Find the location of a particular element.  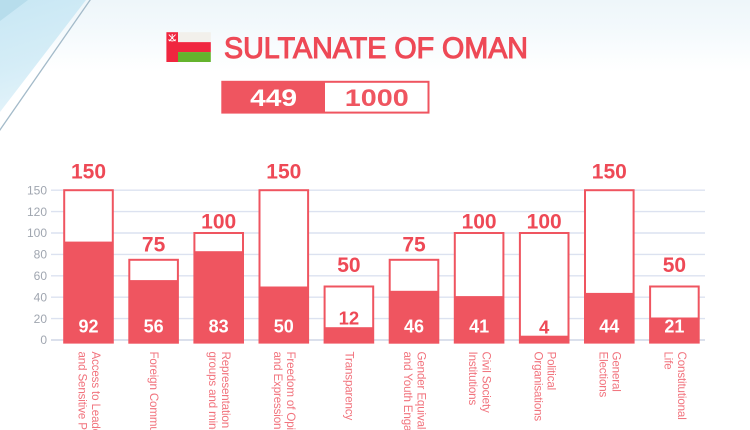

svg-text: 92 is located at coordinates (88, 326).